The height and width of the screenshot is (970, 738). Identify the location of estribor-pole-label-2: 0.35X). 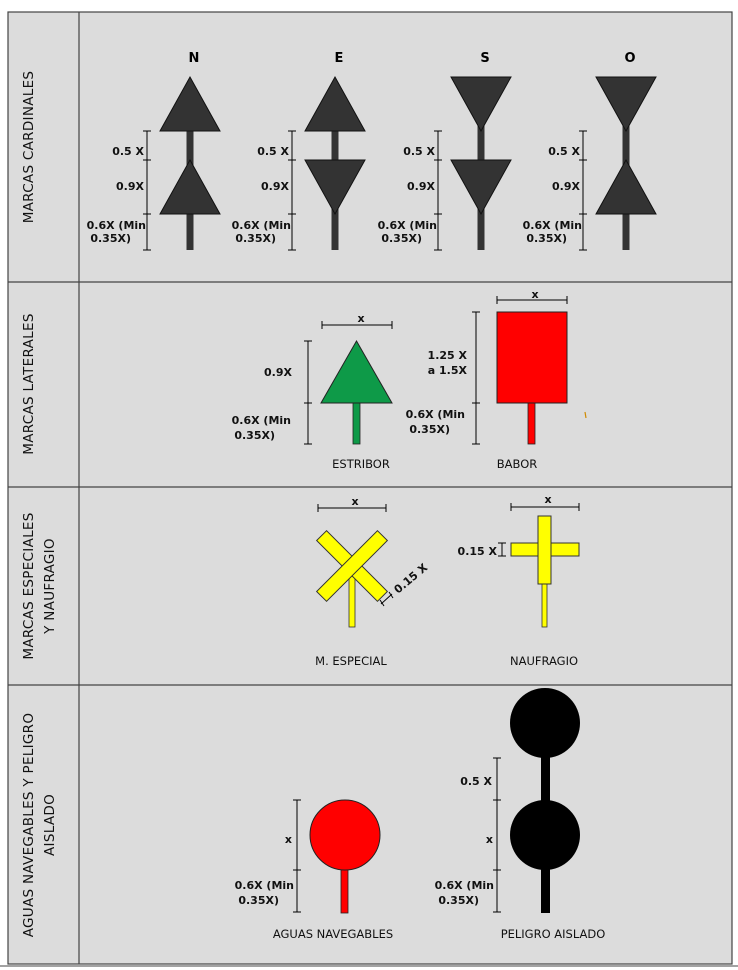
(254, 435).